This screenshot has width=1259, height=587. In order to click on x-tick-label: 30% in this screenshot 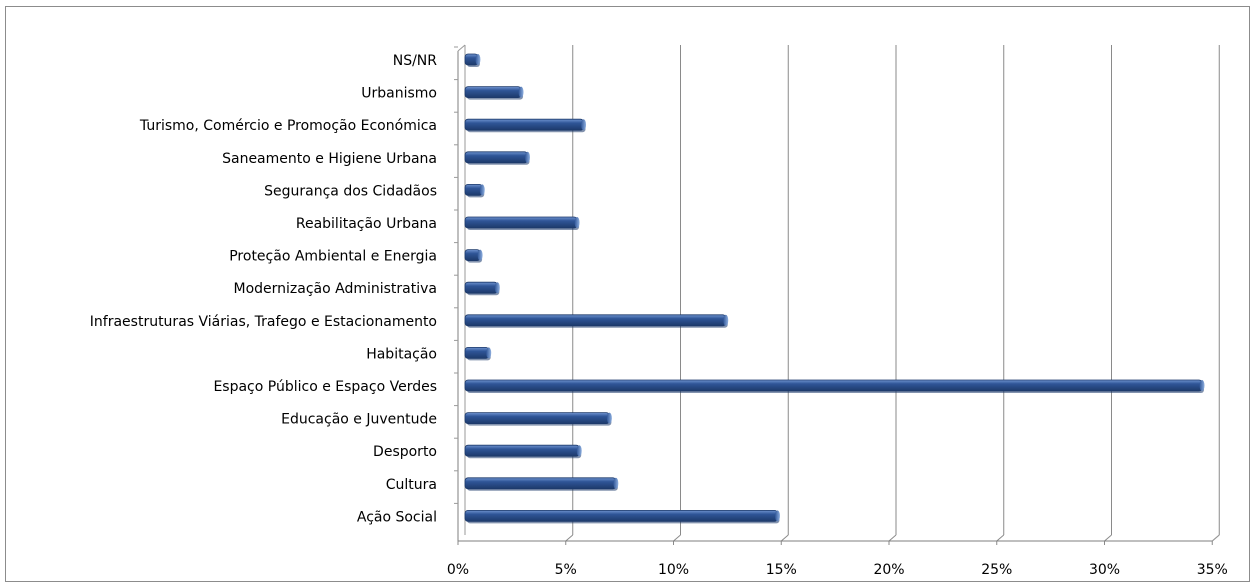, I will do `click(1104, 570)`.